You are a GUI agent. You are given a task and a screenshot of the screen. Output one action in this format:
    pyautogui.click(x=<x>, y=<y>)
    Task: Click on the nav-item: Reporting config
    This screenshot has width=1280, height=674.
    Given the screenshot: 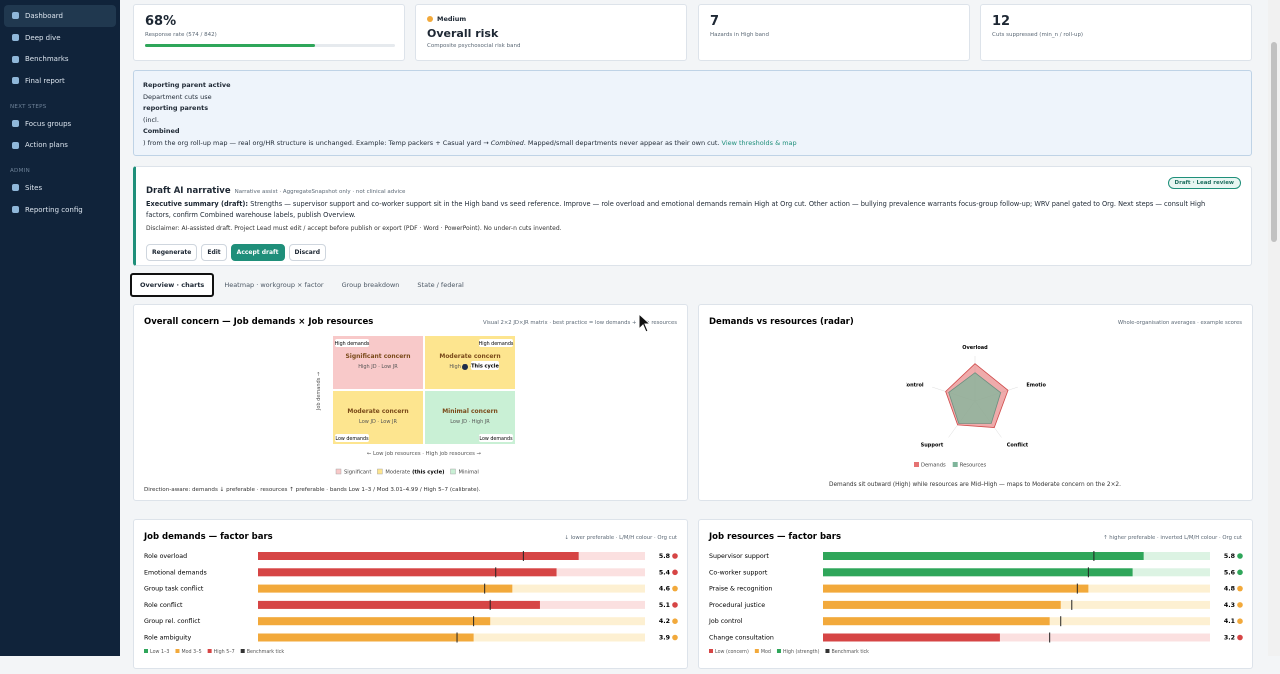 What is the action you would take?
    pyautogui.click(x=60, y=210)
    